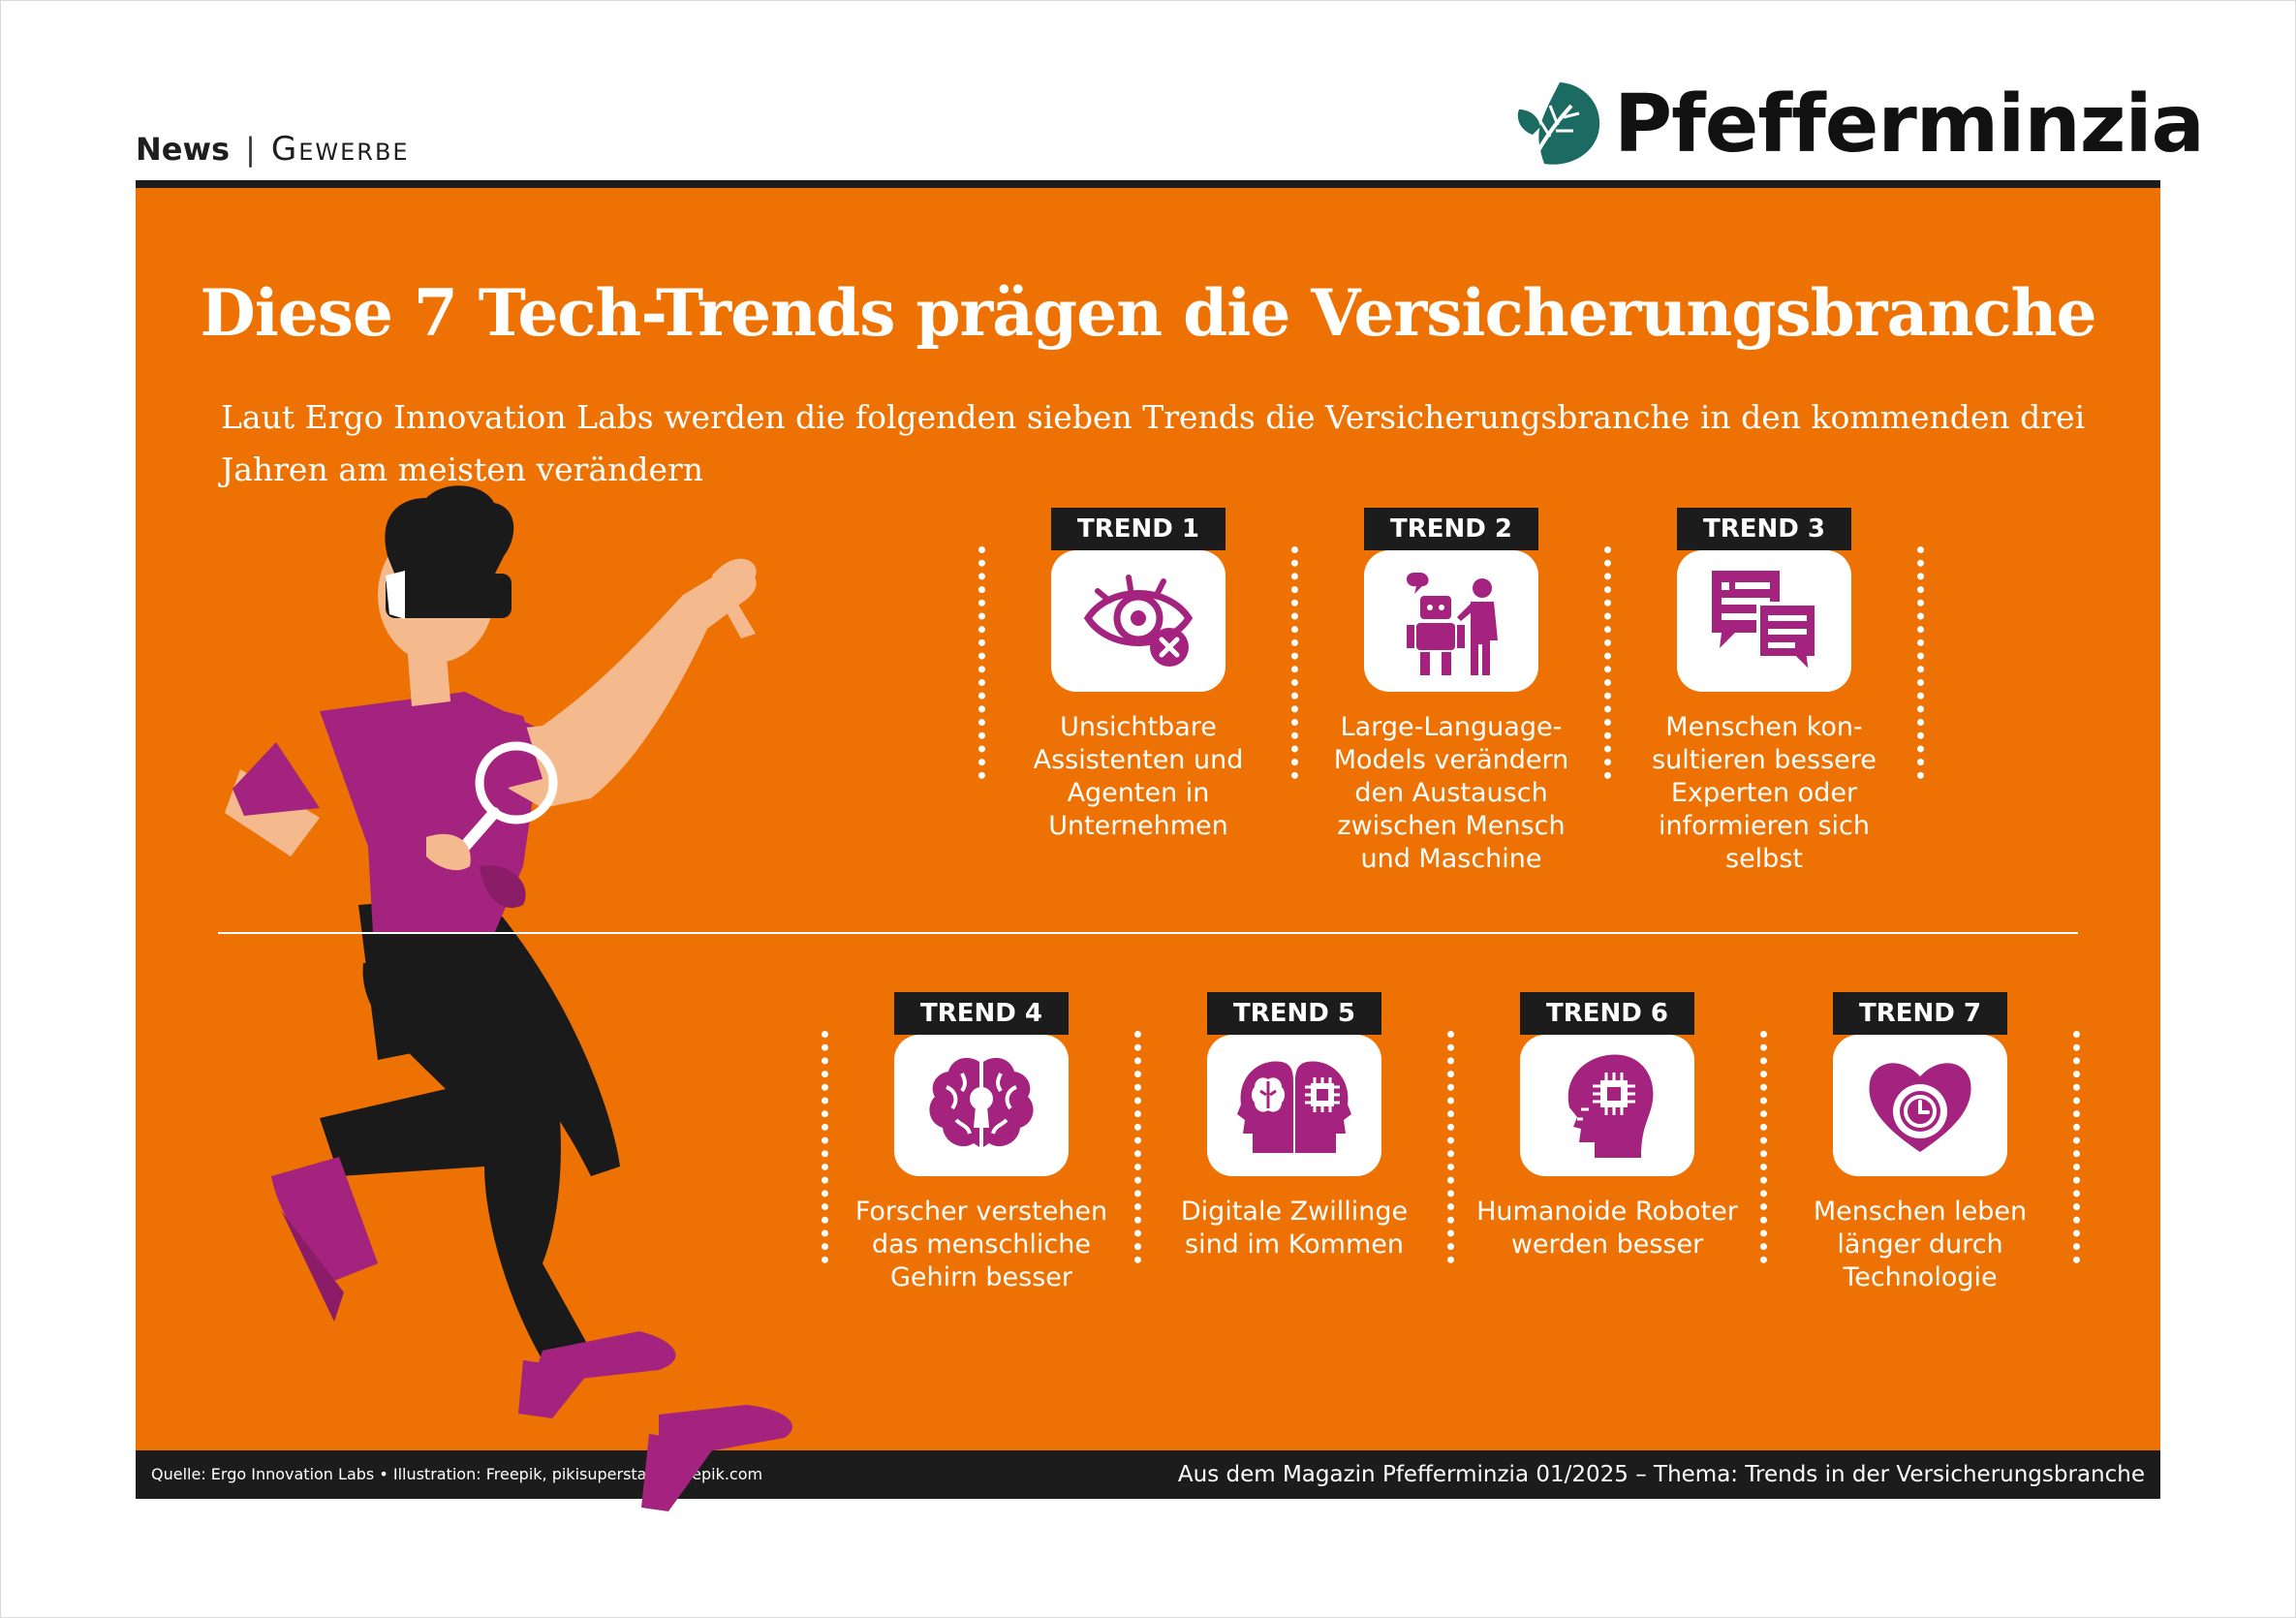 The height and width of the screenshot is (1618, 2296). What do you see at coordinates (1765, 624) in the screenshot?
I see `chat-documents-icon` at bounding box center [1765, 624].